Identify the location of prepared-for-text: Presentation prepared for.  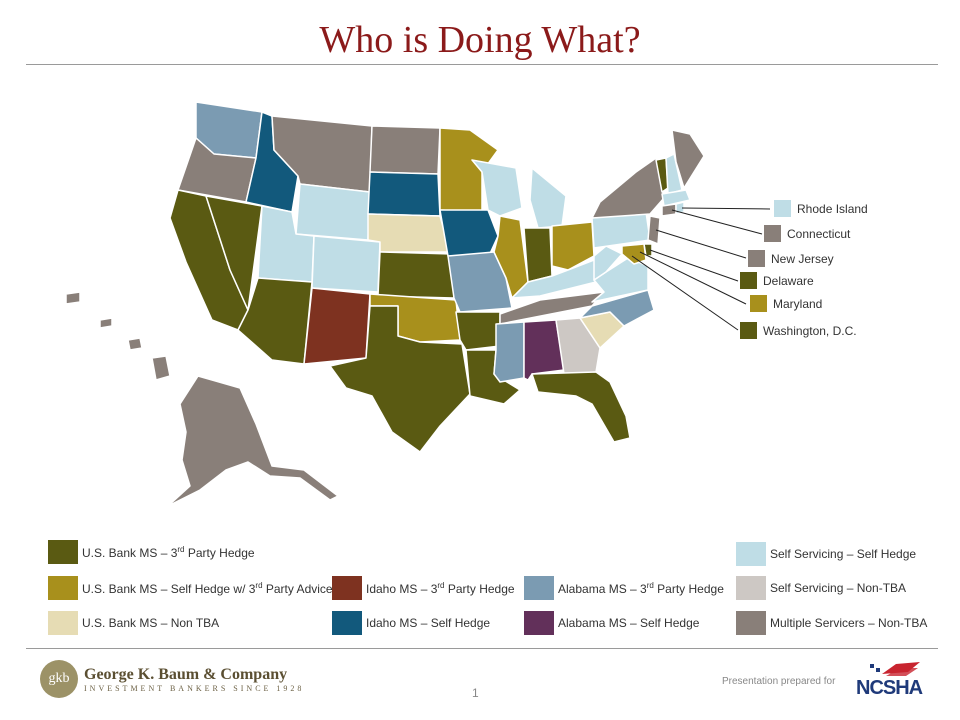
(779, 681).